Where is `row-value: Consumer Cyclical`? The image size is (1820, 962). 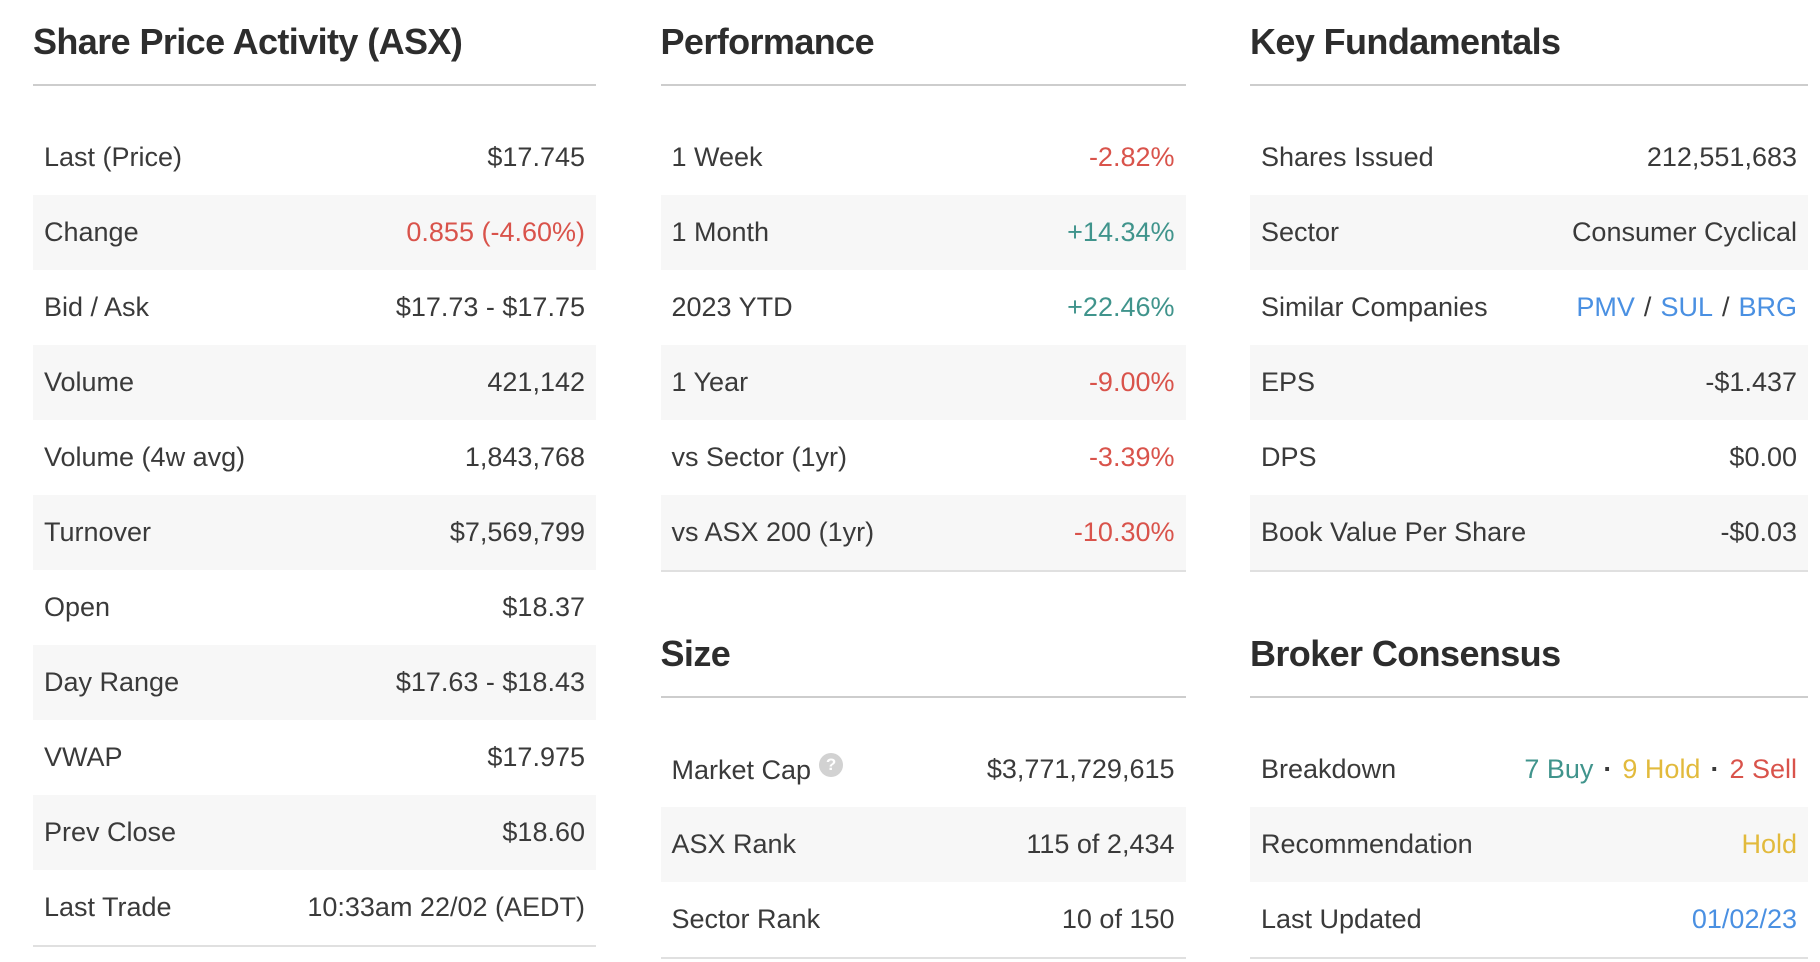 row-value: Consumer Cyclical is located at coordinates (1684, 232).